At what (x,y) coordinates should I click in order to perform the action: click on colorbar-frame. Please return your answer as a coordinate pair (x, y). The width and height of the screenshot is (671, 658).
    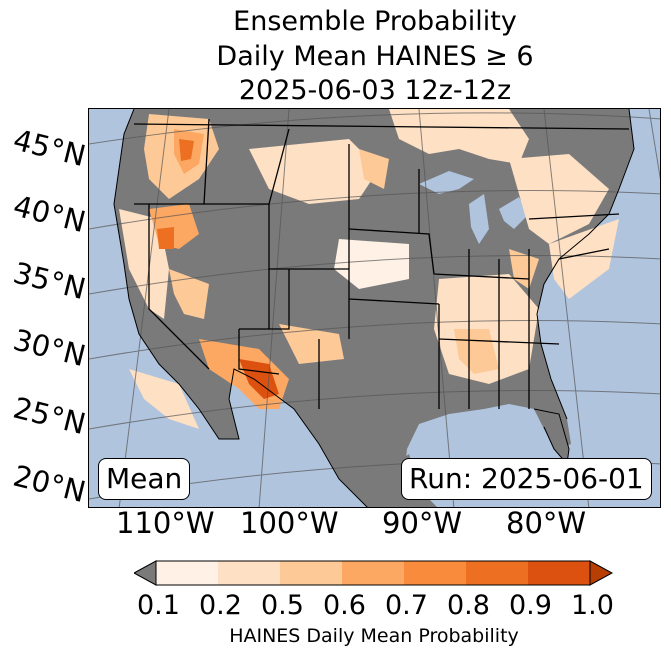
    Looking at the image, I should click on (373, 573).